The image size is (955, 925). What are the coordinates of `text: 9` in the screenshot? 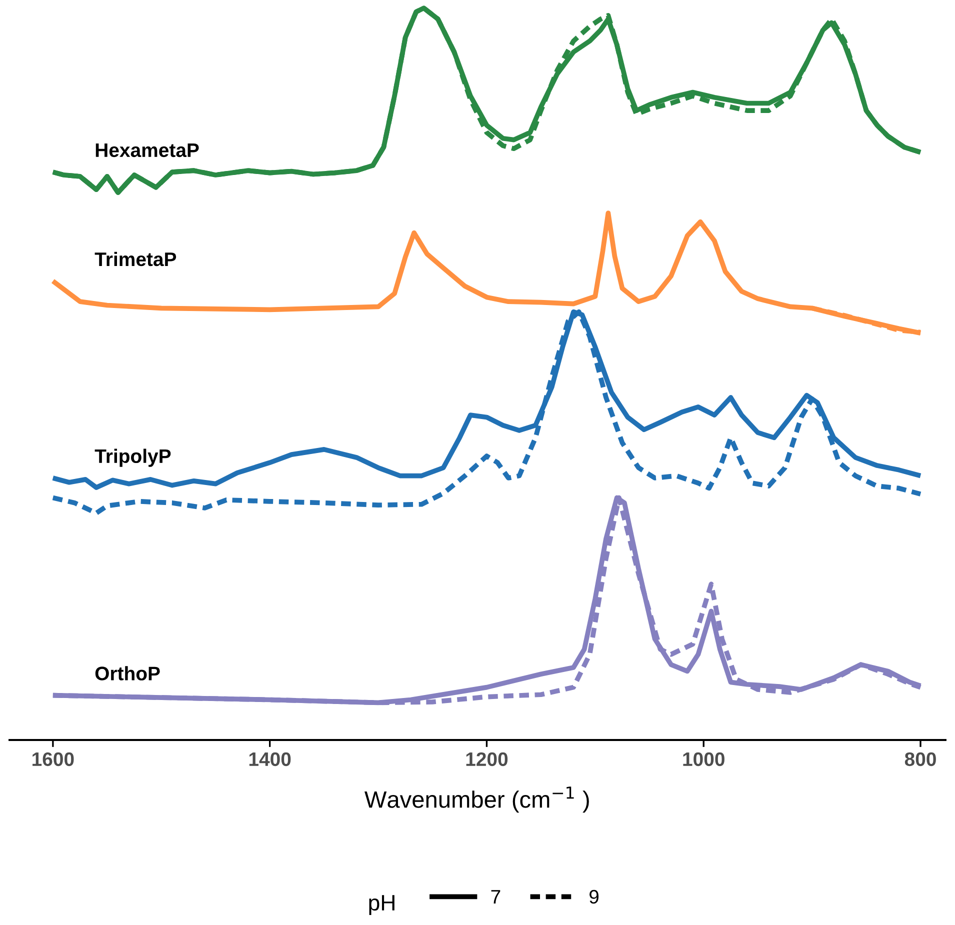 It's located at (594, 897).